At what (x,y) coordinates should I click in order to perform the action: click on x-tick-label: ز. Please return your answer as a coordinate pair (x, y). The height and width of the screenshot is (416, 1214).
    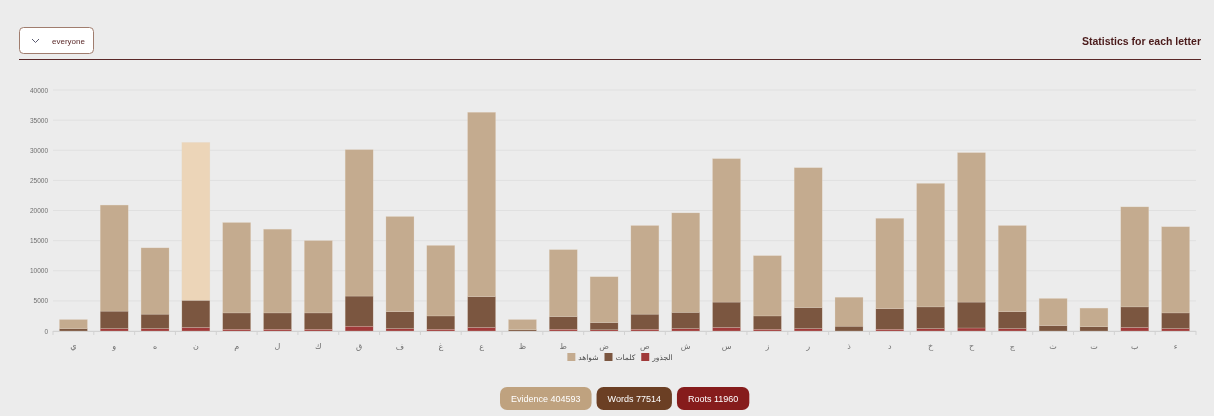
    Looking at the image, I should click on (767, 346).